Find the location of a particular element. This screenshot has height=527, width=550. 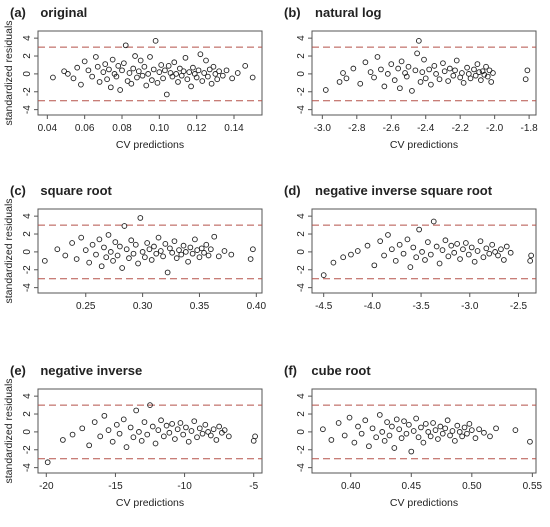

x-tick-label: 0.35 is located at coordinates (200, 306).